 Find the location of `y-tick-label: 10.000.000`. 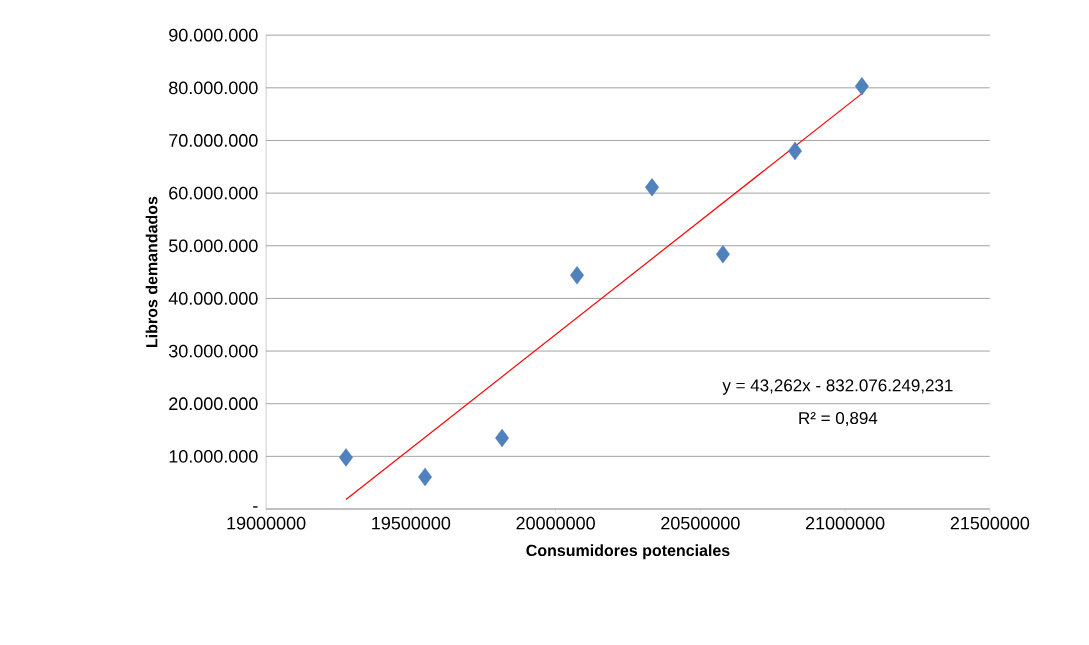

y-tick-label: 10.000.000 is located at coordinates (213, 456).